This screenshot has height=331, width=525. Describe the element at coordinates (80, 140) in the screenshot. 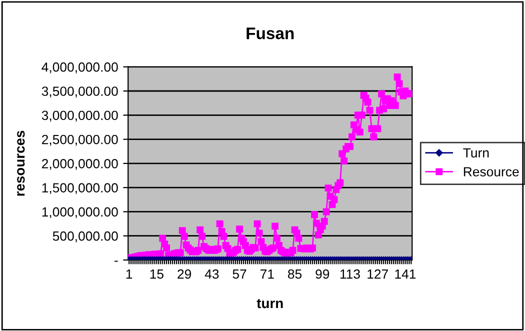

I see `y-tick-label: 2,500,000.00` at that location.